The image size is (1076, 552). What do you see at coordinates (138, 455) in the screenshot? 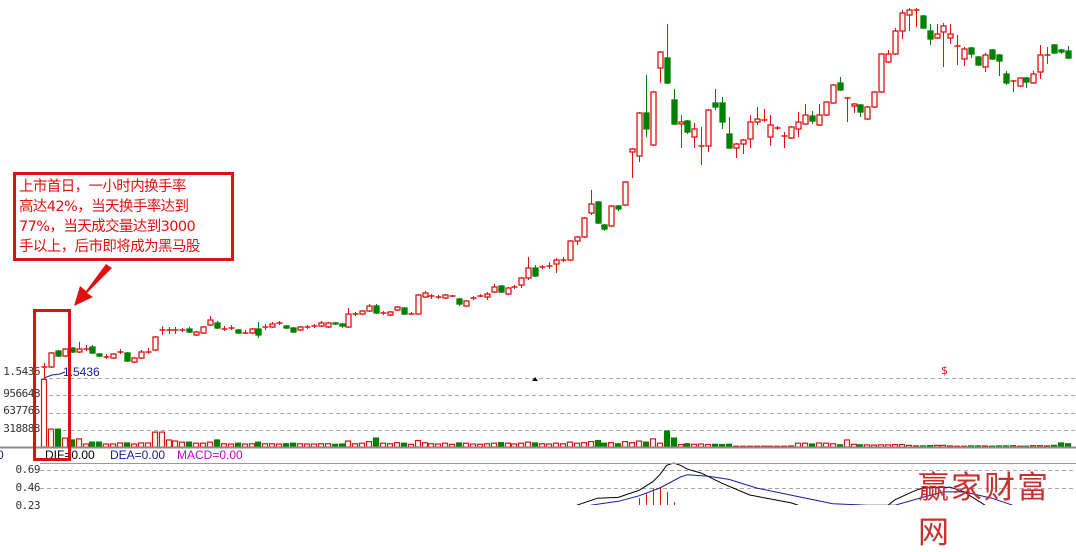
I see `legend-dea: DEA=0.00` at bounding box center [138, 455].